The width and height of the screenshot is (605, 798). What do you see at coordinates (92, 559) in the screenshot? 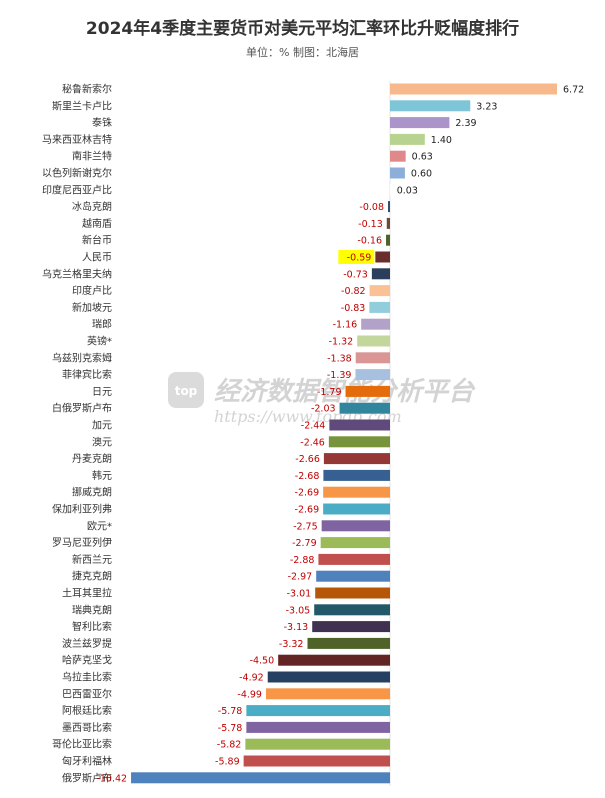
I see `category-label: 新西兰元` at bounding box center [92, 559].